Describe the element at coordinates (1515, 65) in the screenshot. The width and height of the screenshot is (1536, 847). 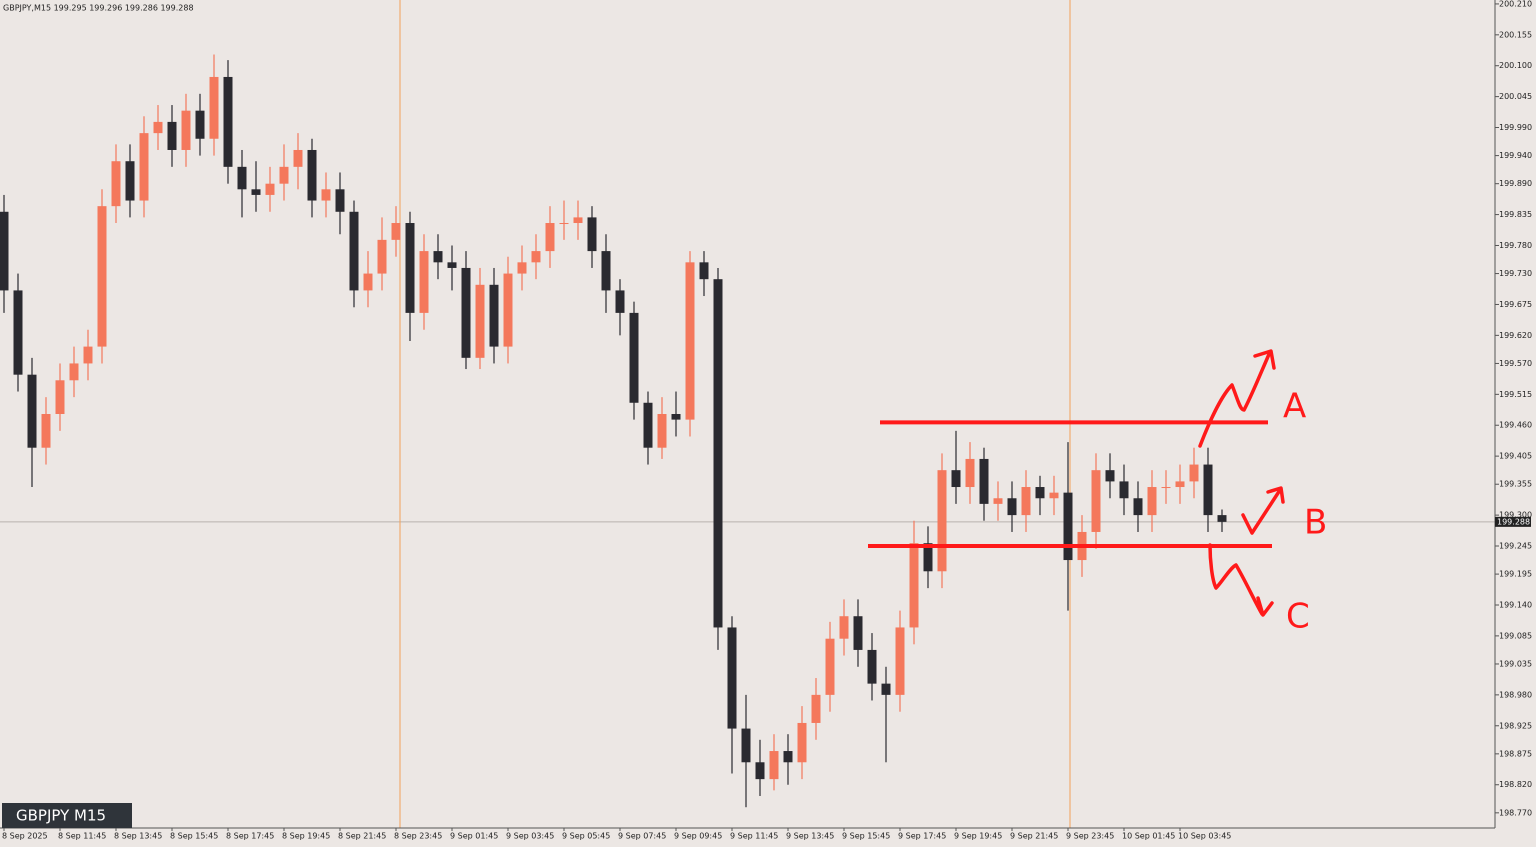
I see `y-tick-label: 200.100` at that location.